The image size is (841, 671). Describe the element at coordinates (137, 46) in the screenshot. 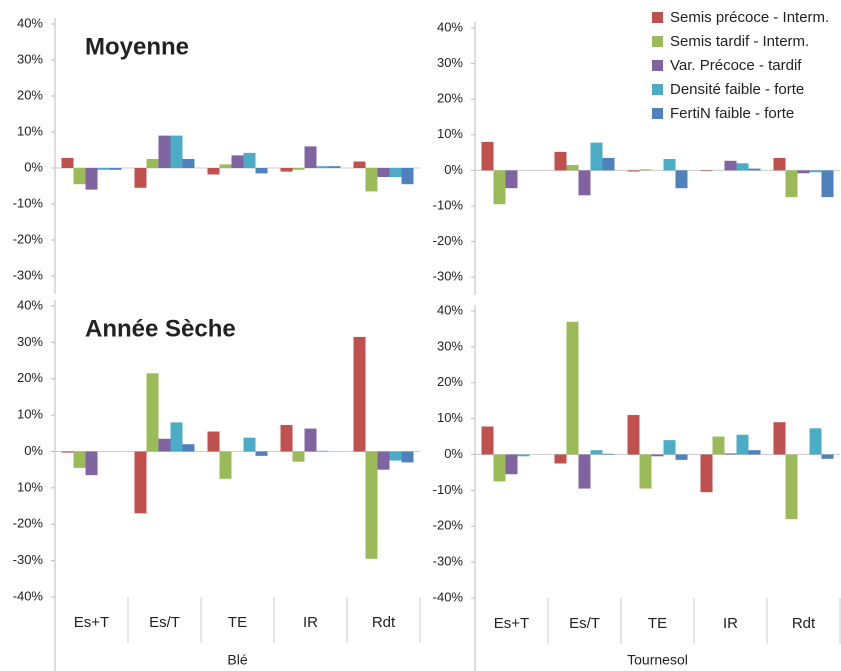

I see `panel-title: Moyenne` at that location.